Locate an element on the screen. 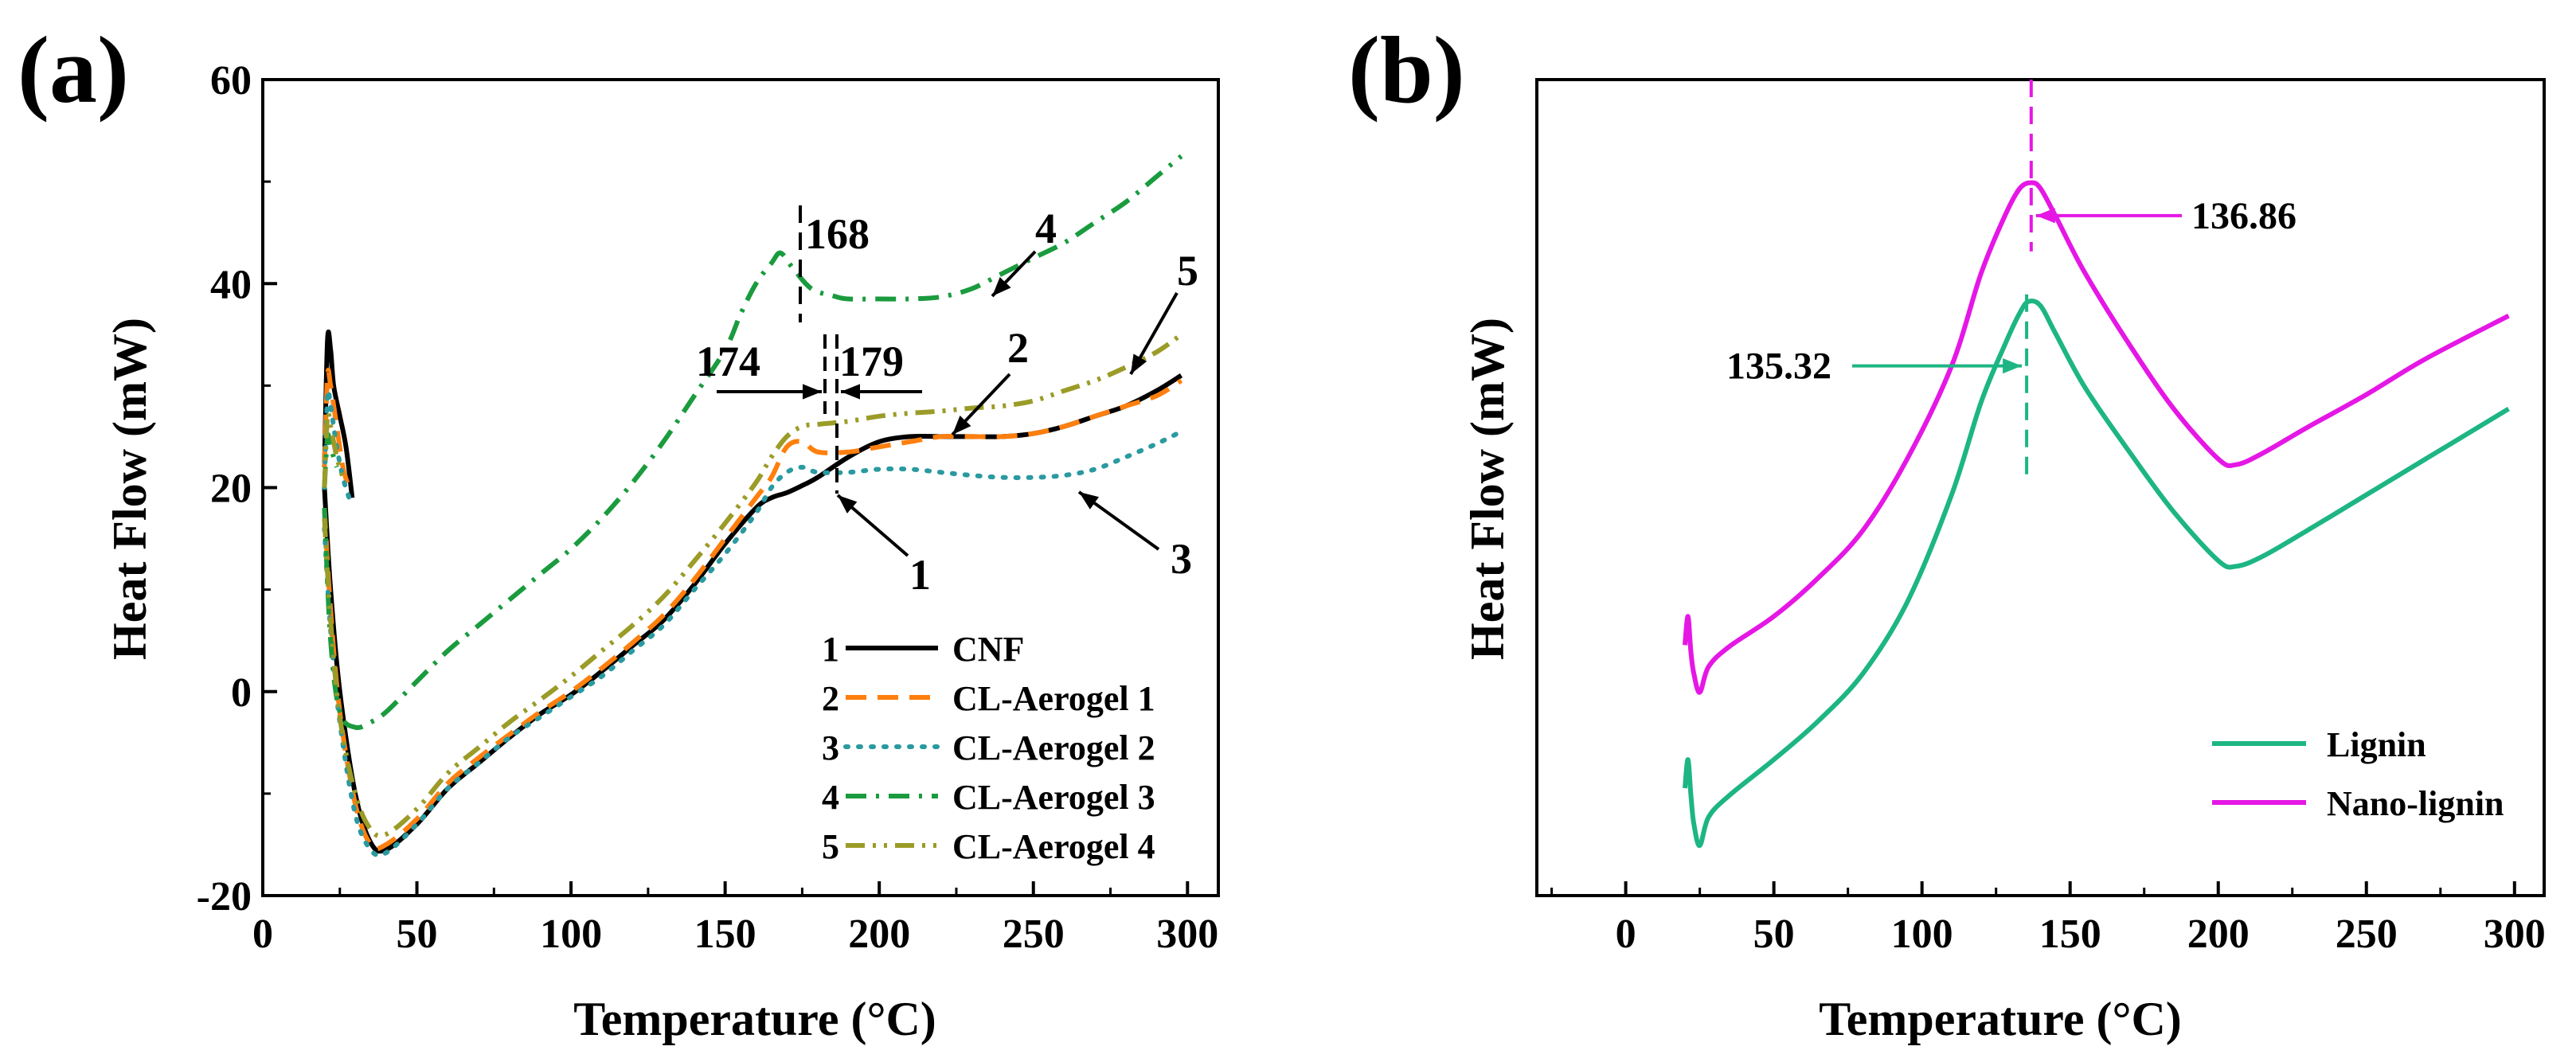 The height and width of the screenshot is (1058, 2576). panel-b-annotations: 136.86 135.32 is located at coordinates (2012, 280).